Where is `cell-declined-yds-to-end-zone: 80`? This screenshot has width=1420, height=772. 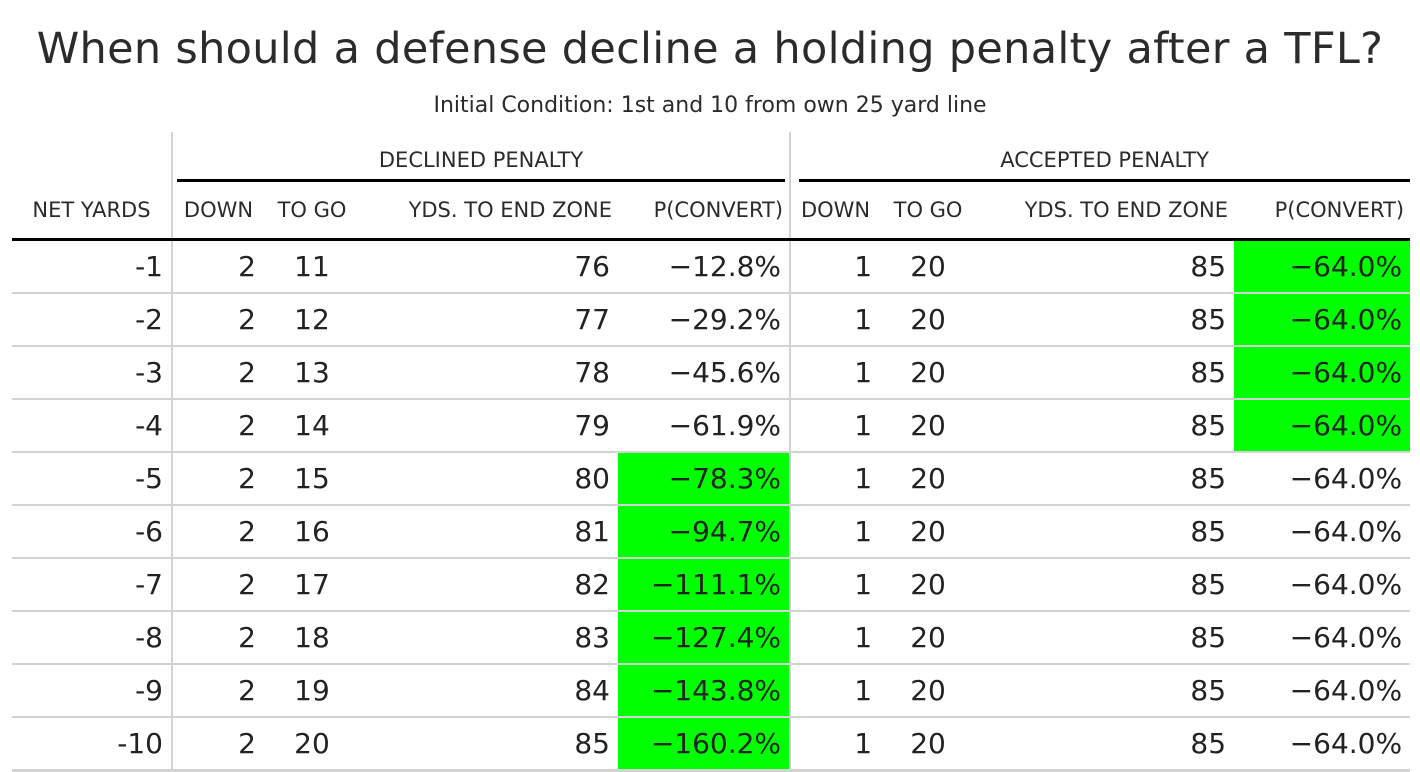
cell-declined-yds-to-end-zone: 80 is located at coordinates (489, 479).